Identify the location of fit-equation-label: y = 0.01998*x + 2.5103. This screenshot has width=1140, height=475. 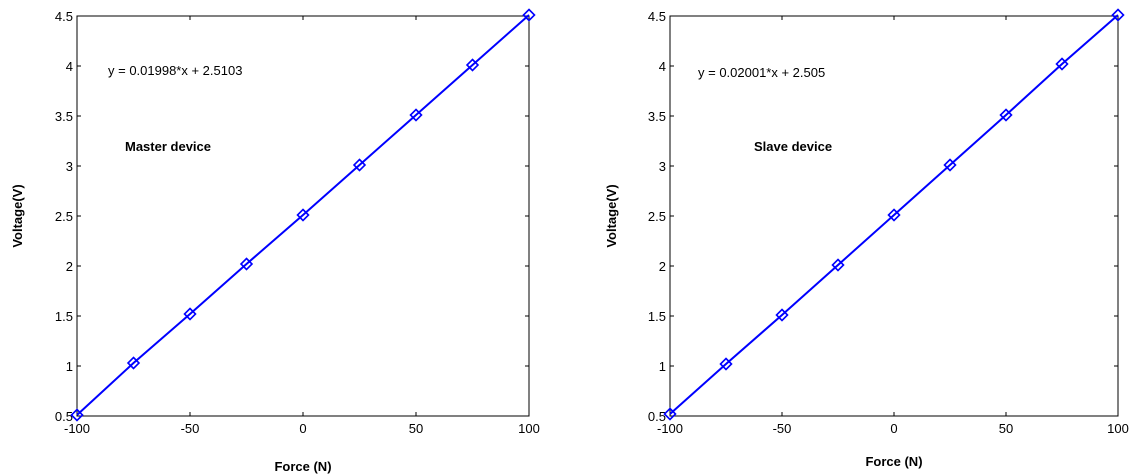
(175, 70).